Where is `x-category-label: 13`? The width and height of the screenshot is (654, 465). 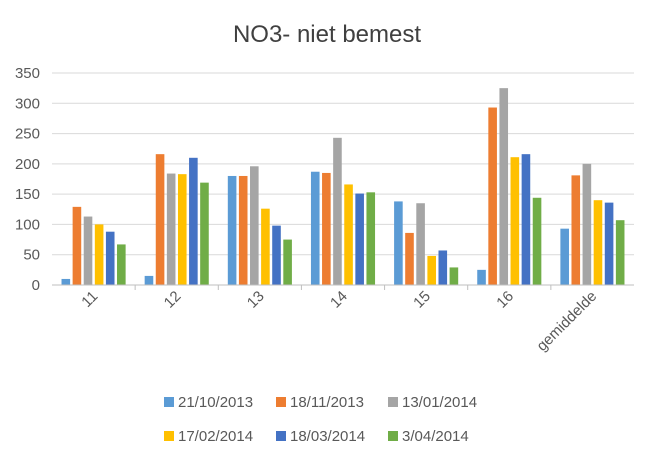
x-category-label: 13 is located at coordinates (256, 300).